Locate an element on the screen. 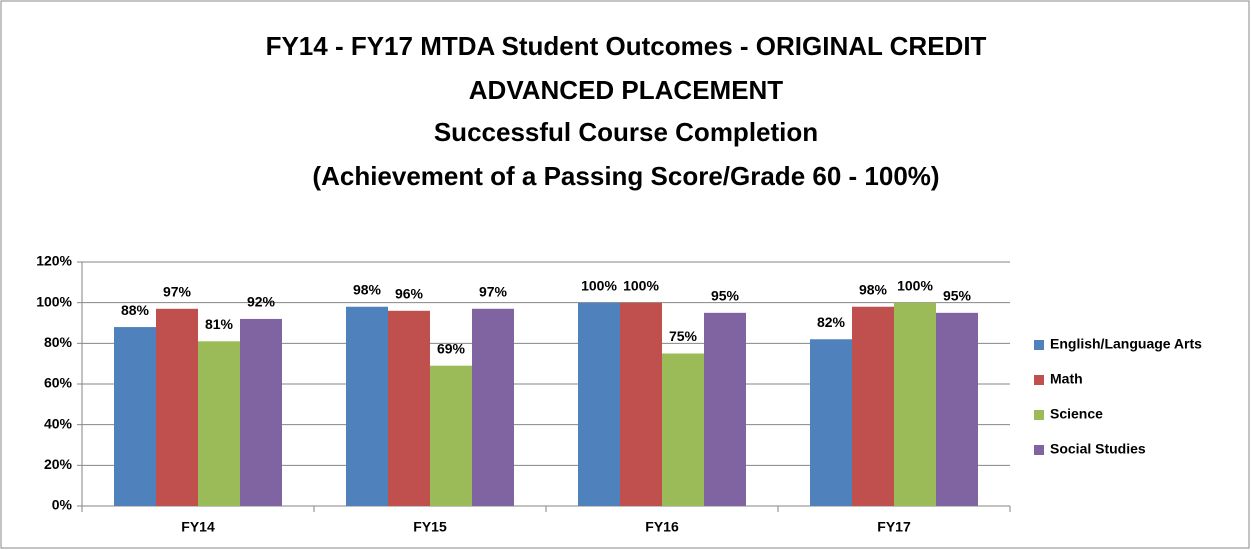 This screenshot has width=1251, height=550. y-tick-label: 80% is located at coordinates (58, 342).